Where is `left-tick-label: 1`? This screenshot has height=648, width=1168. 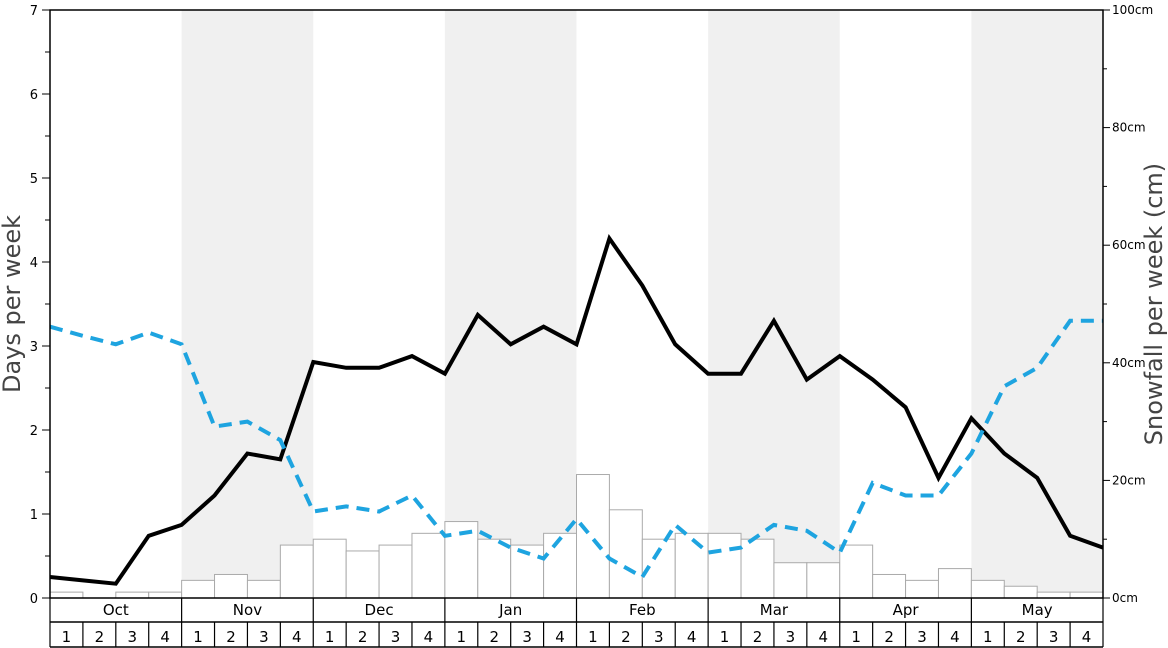 left-tick-label: 1 is located at coordinates (34, 515).